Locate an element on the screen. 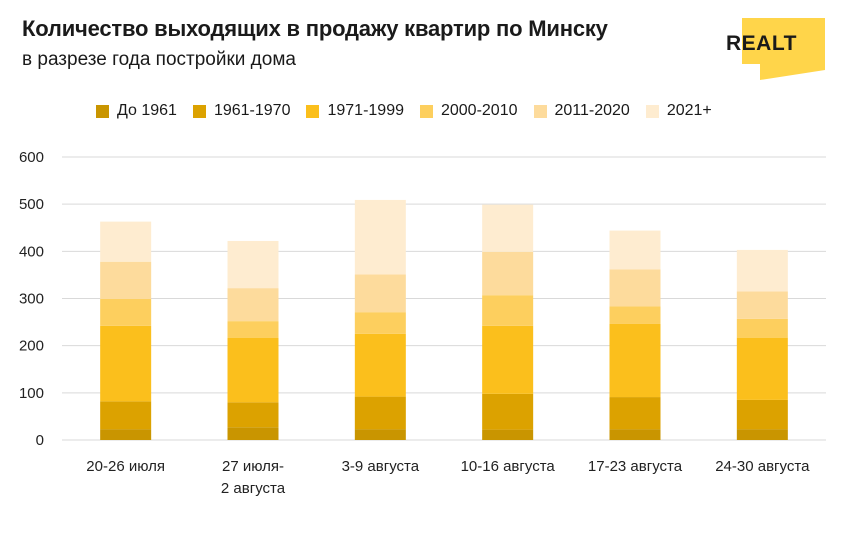  legend-label: 2011-2020 is located at coordinates (592, 110).